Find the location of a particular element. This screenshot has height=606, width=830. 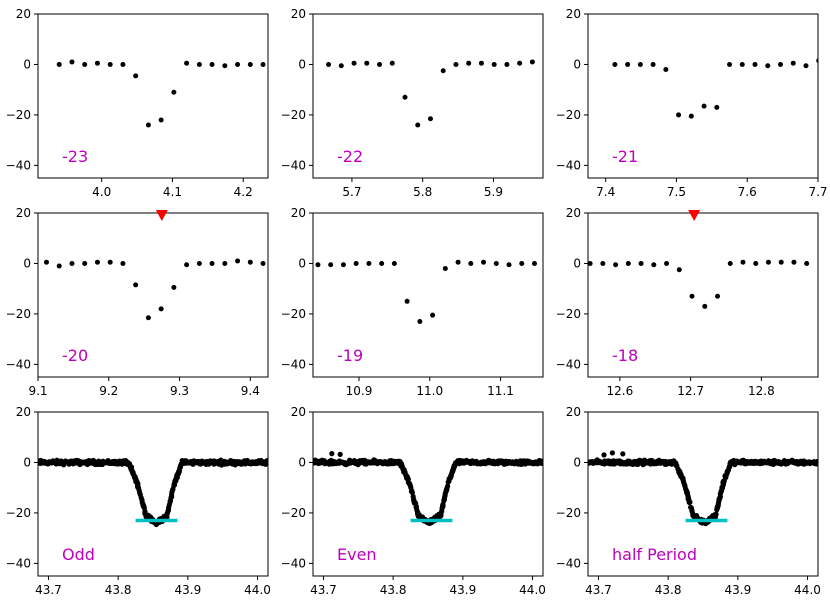

panel-5: 20 0 −20 −40 10.9 11.0 11.1 -19 is located at coordinates (412, 302).